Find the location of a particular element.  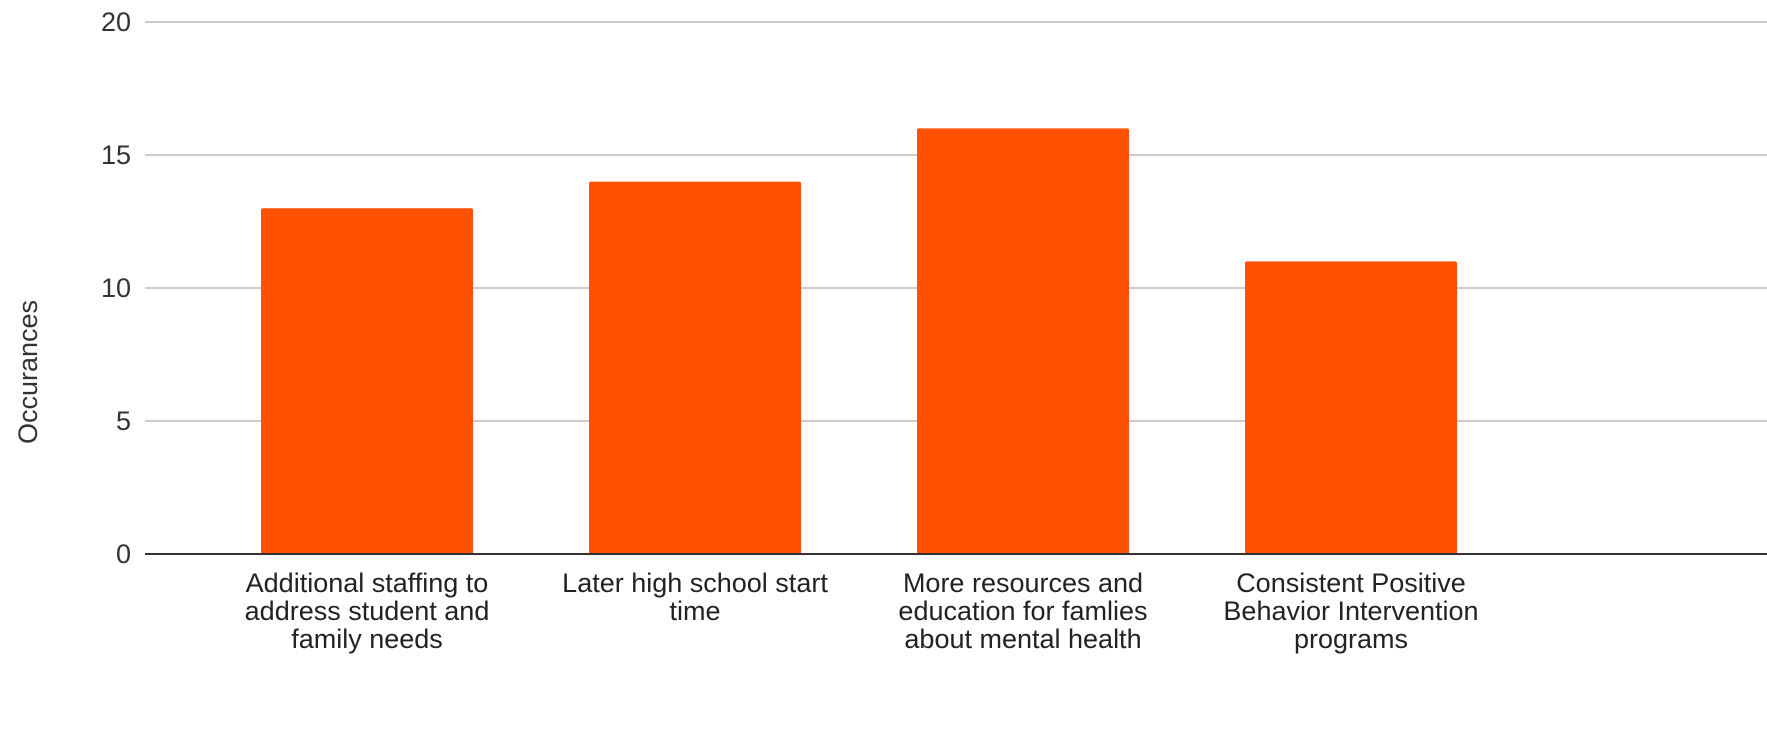

x-category-label-line: education for famlies is located at coordinates (1022, 611).